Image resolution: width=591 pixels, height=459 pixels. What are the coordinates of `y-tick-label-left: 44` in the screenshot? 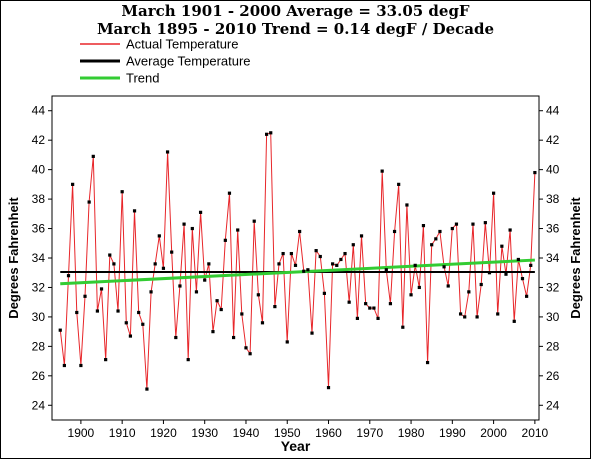 It's located at (39, 111).